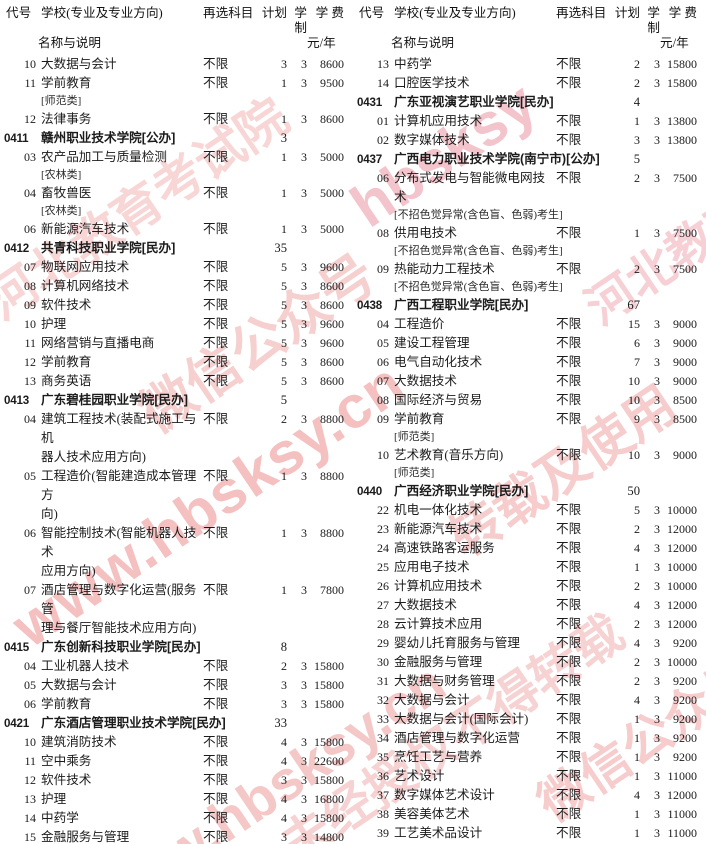 The image size is (706, 844). What do you see at coordinates (527, 140) in the screenshot?
I see `major-row: 02 数字媒体技术 不限 3 3 13800` at bounding box center [527, 140].